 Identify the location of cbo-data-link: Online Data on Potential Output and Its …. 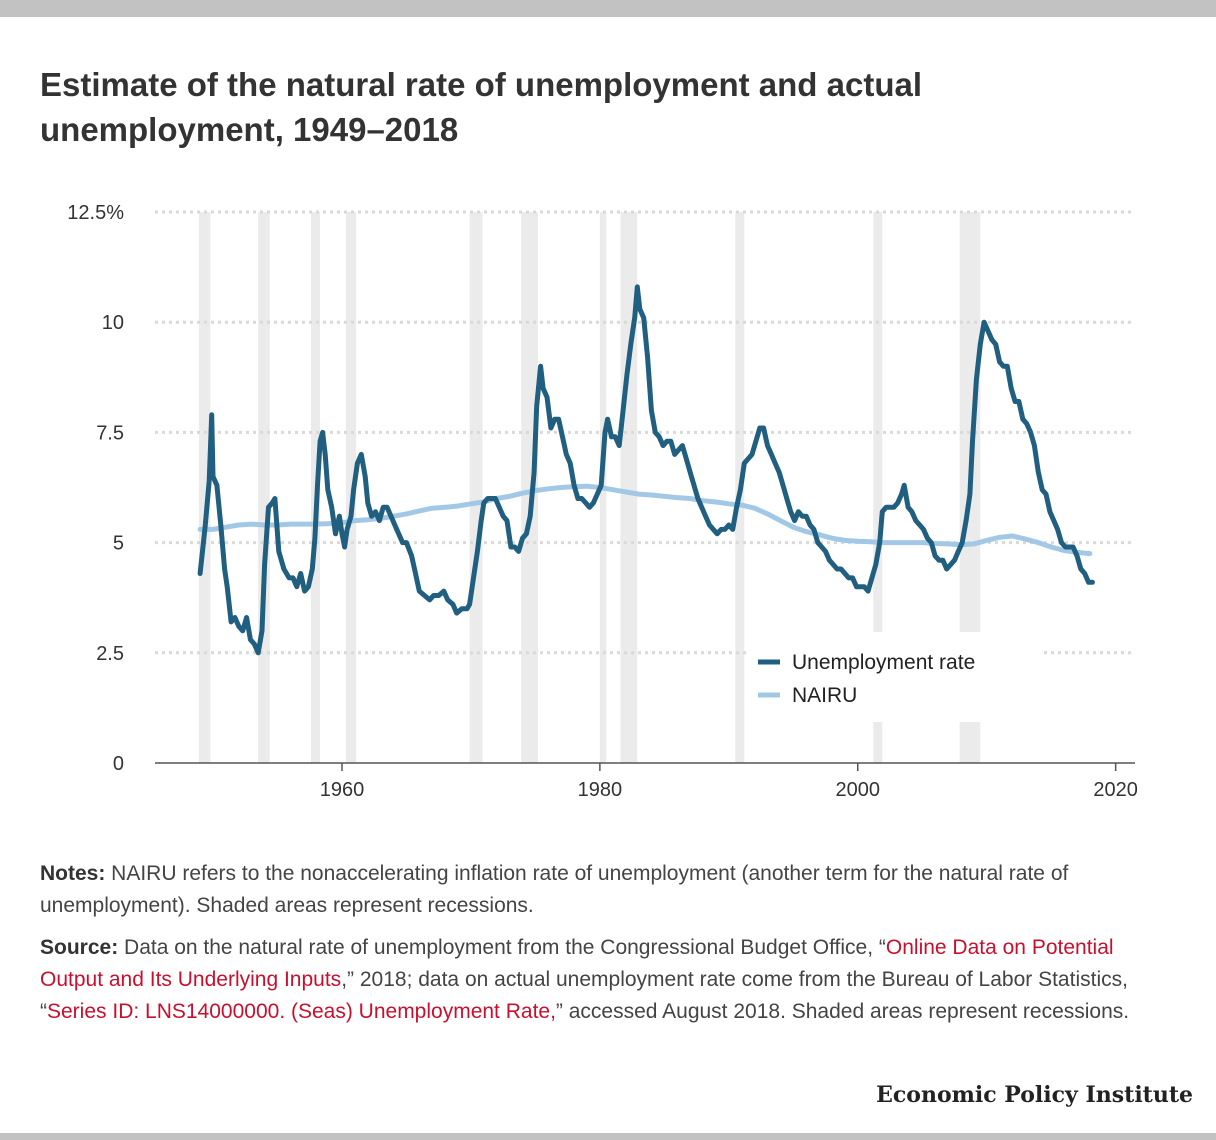
(577, 963).